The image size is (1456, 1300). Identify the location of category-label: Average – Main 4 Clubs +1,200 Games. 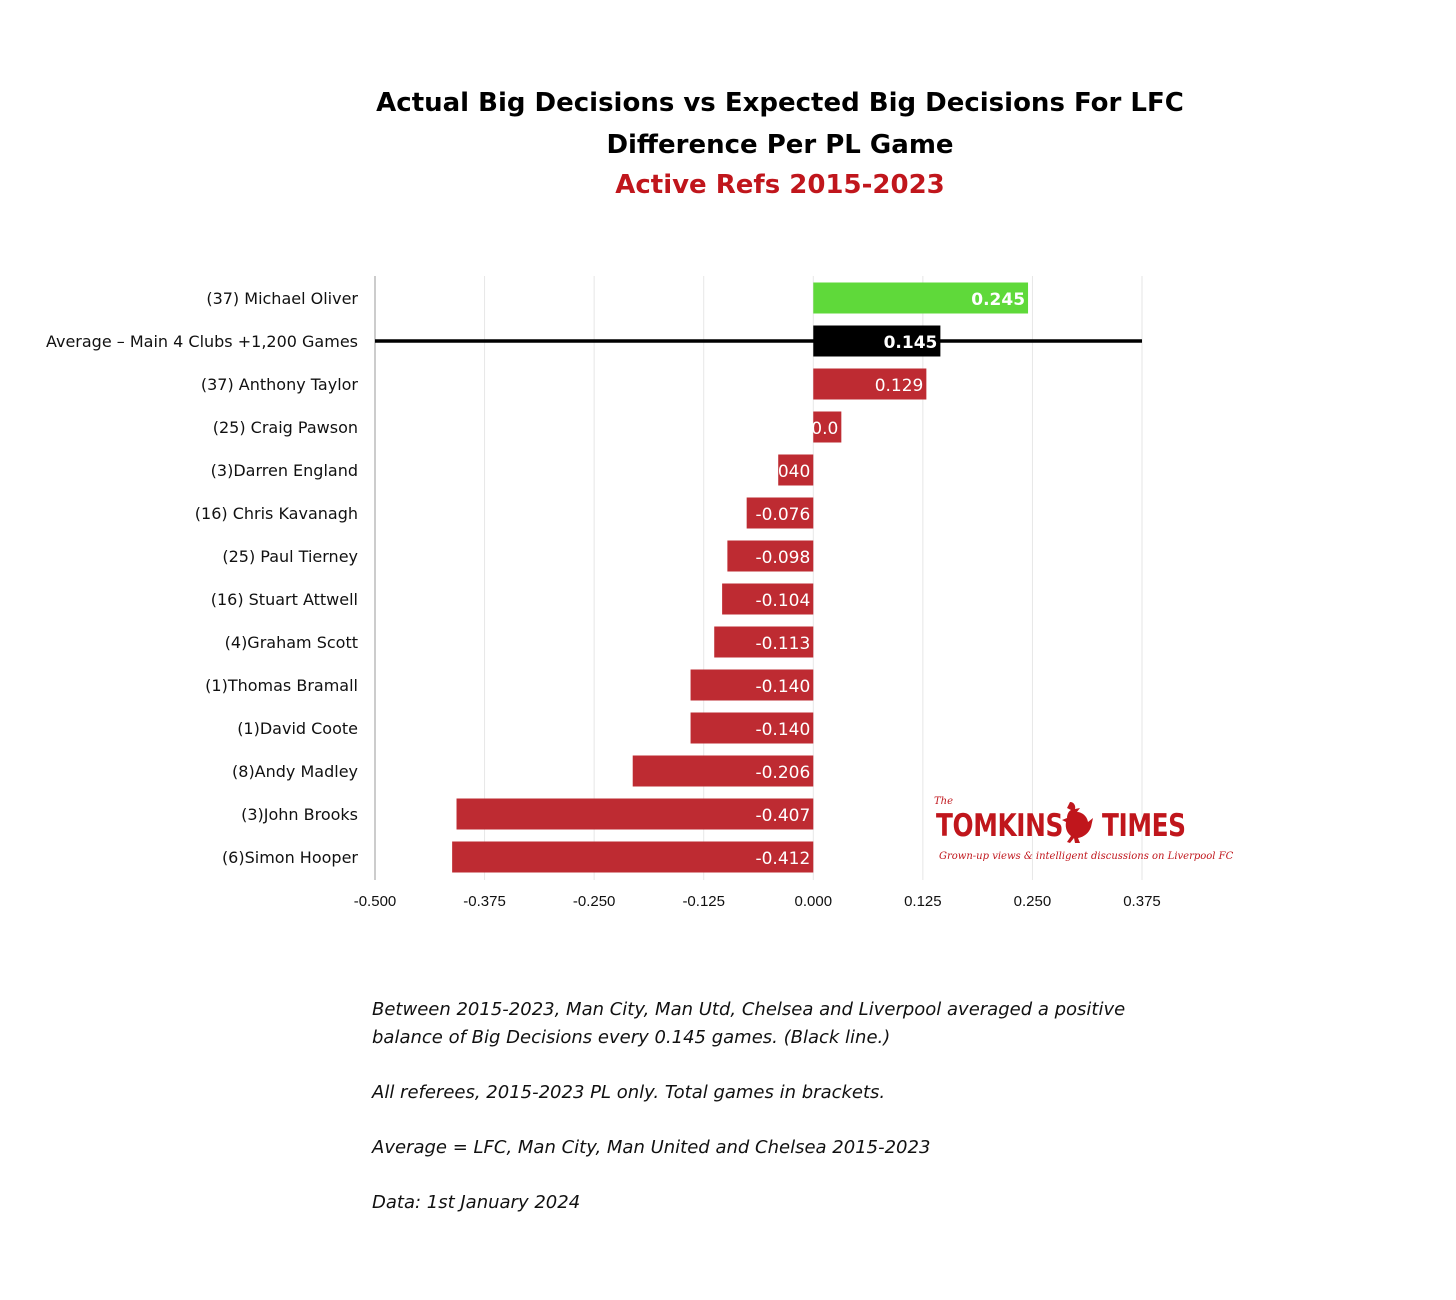
(202, 341).